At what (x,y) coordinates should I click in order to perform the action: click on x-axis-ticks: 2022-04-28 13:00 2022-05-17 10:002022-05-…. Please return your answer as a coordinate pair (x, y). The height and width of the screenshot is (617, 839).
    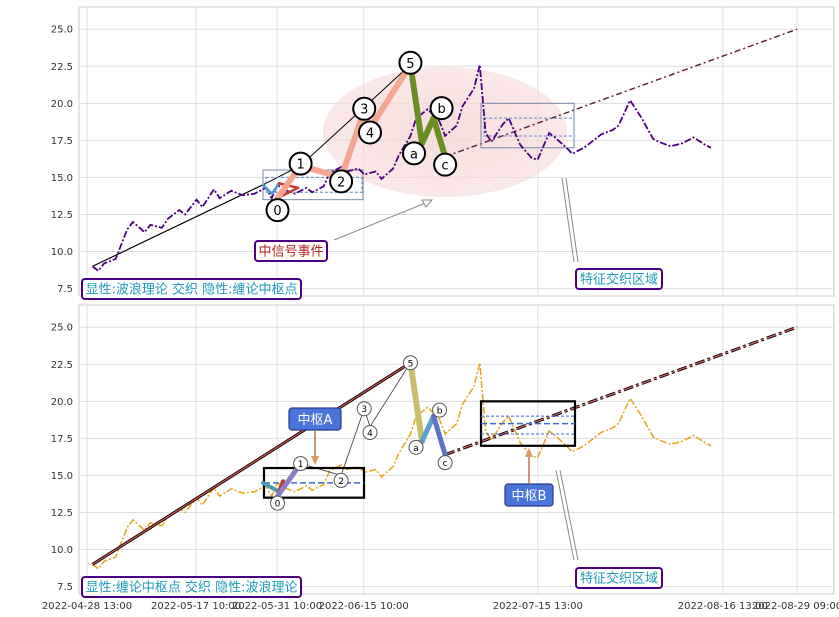
    Looking at the image, I should click on (440, 606).